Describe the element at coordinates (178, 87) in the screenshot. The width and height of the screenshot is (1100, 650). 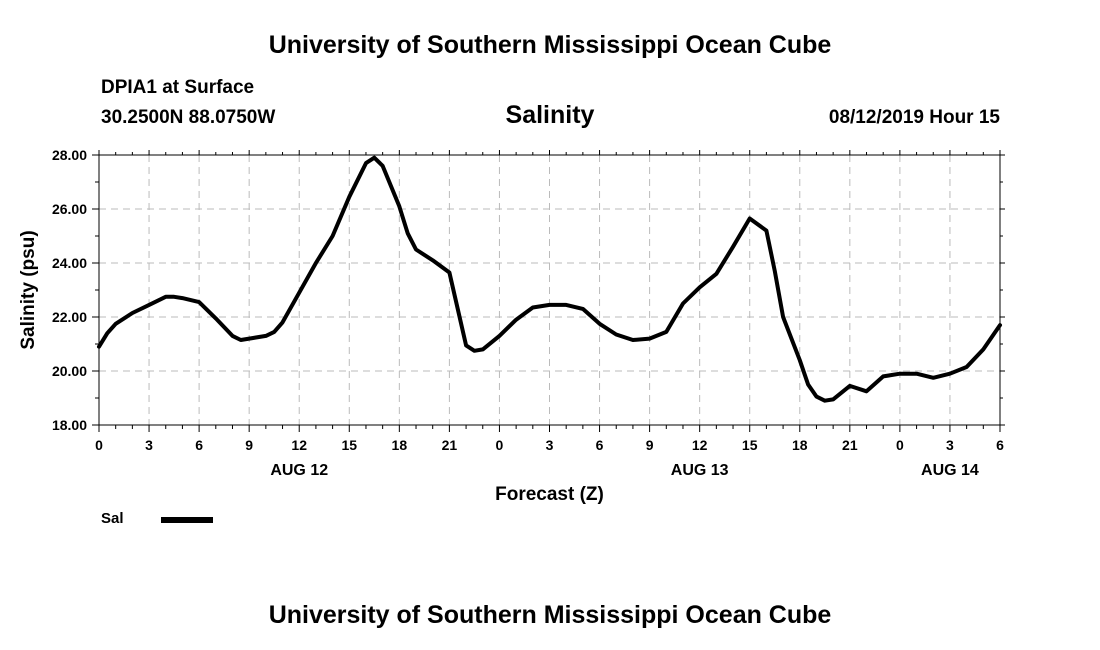
I see `station-label: DPIA1 at Surface` at that location.